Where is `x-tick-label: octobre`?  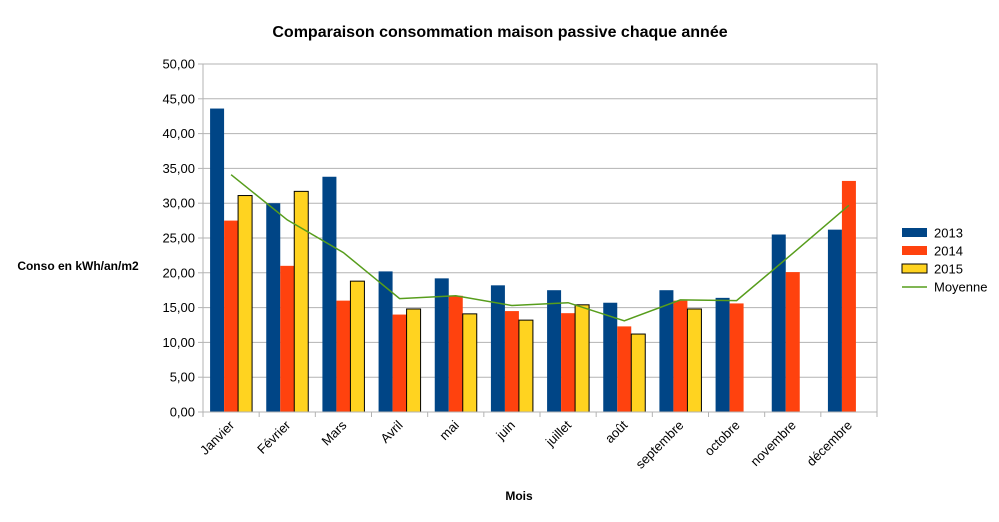 x-tick-label: octobre is located at coordinates (721, 438).